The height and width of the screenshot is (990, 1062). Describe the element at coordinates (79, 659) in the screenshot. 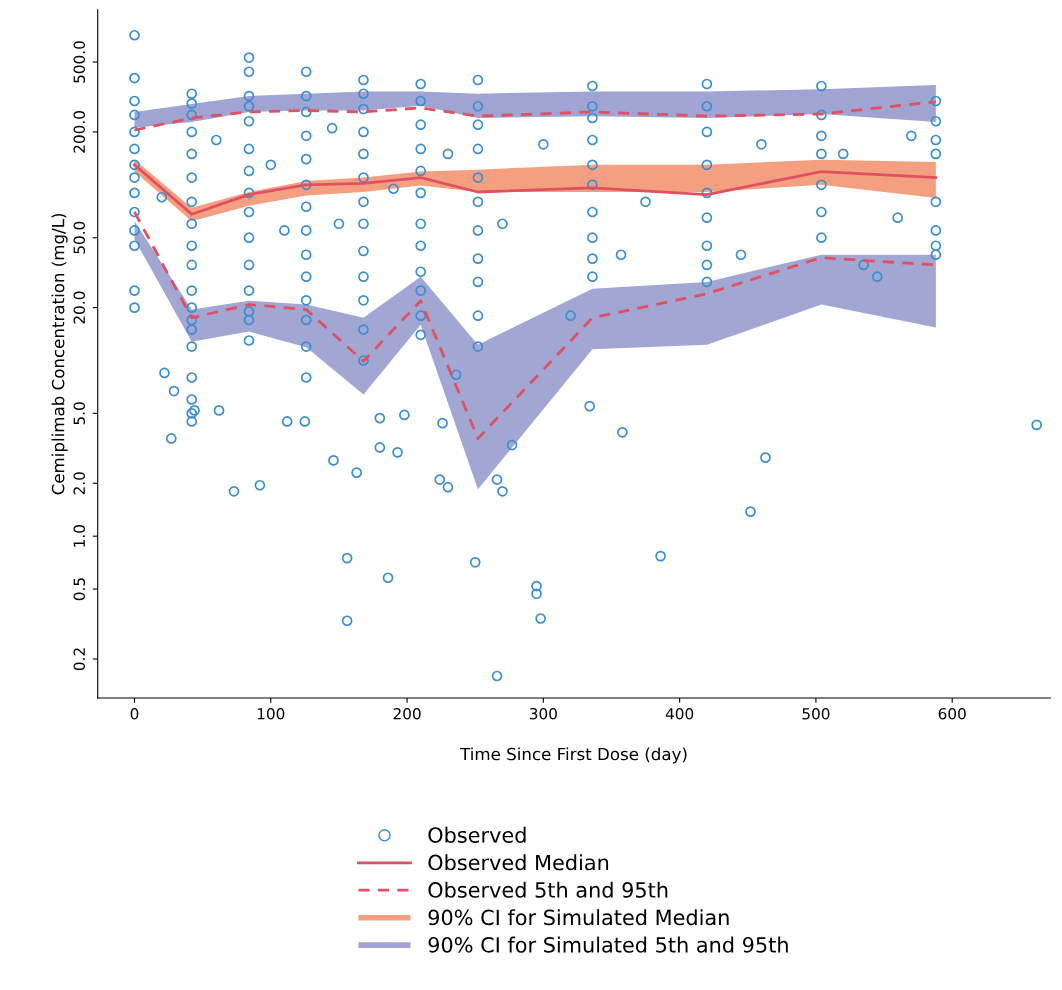

I see `y-tick-label: 0.2` at that location.